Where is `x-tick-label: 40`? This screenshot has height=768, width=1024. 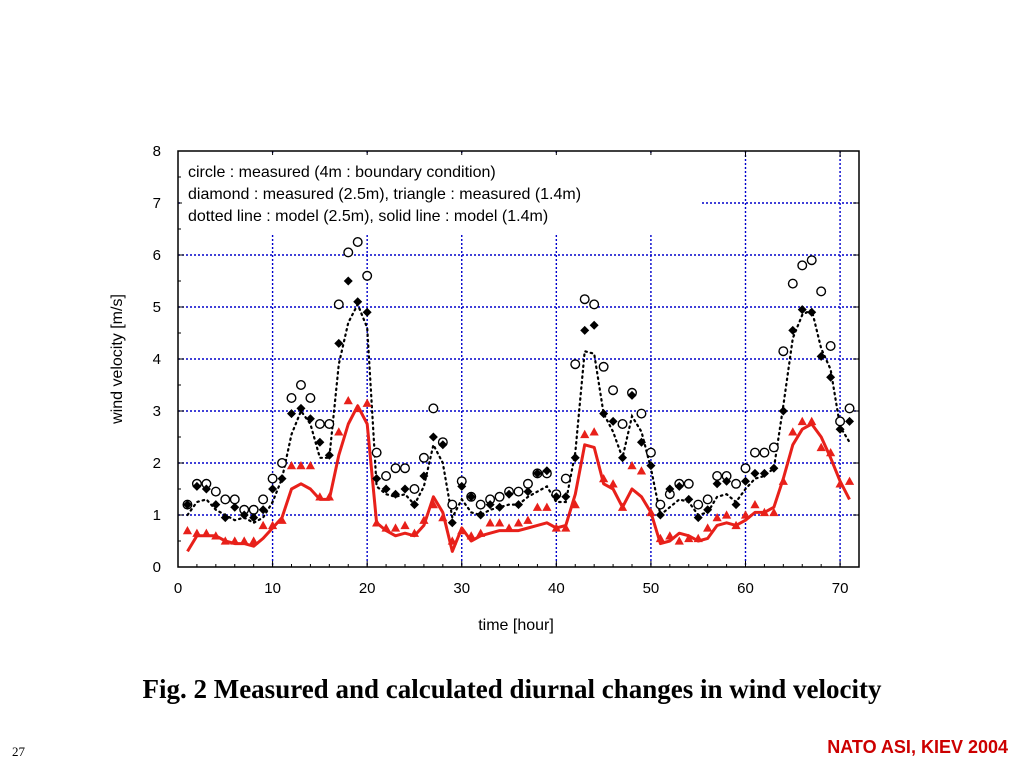 x-tick-label: 40 is located at coordinates (556, 588).